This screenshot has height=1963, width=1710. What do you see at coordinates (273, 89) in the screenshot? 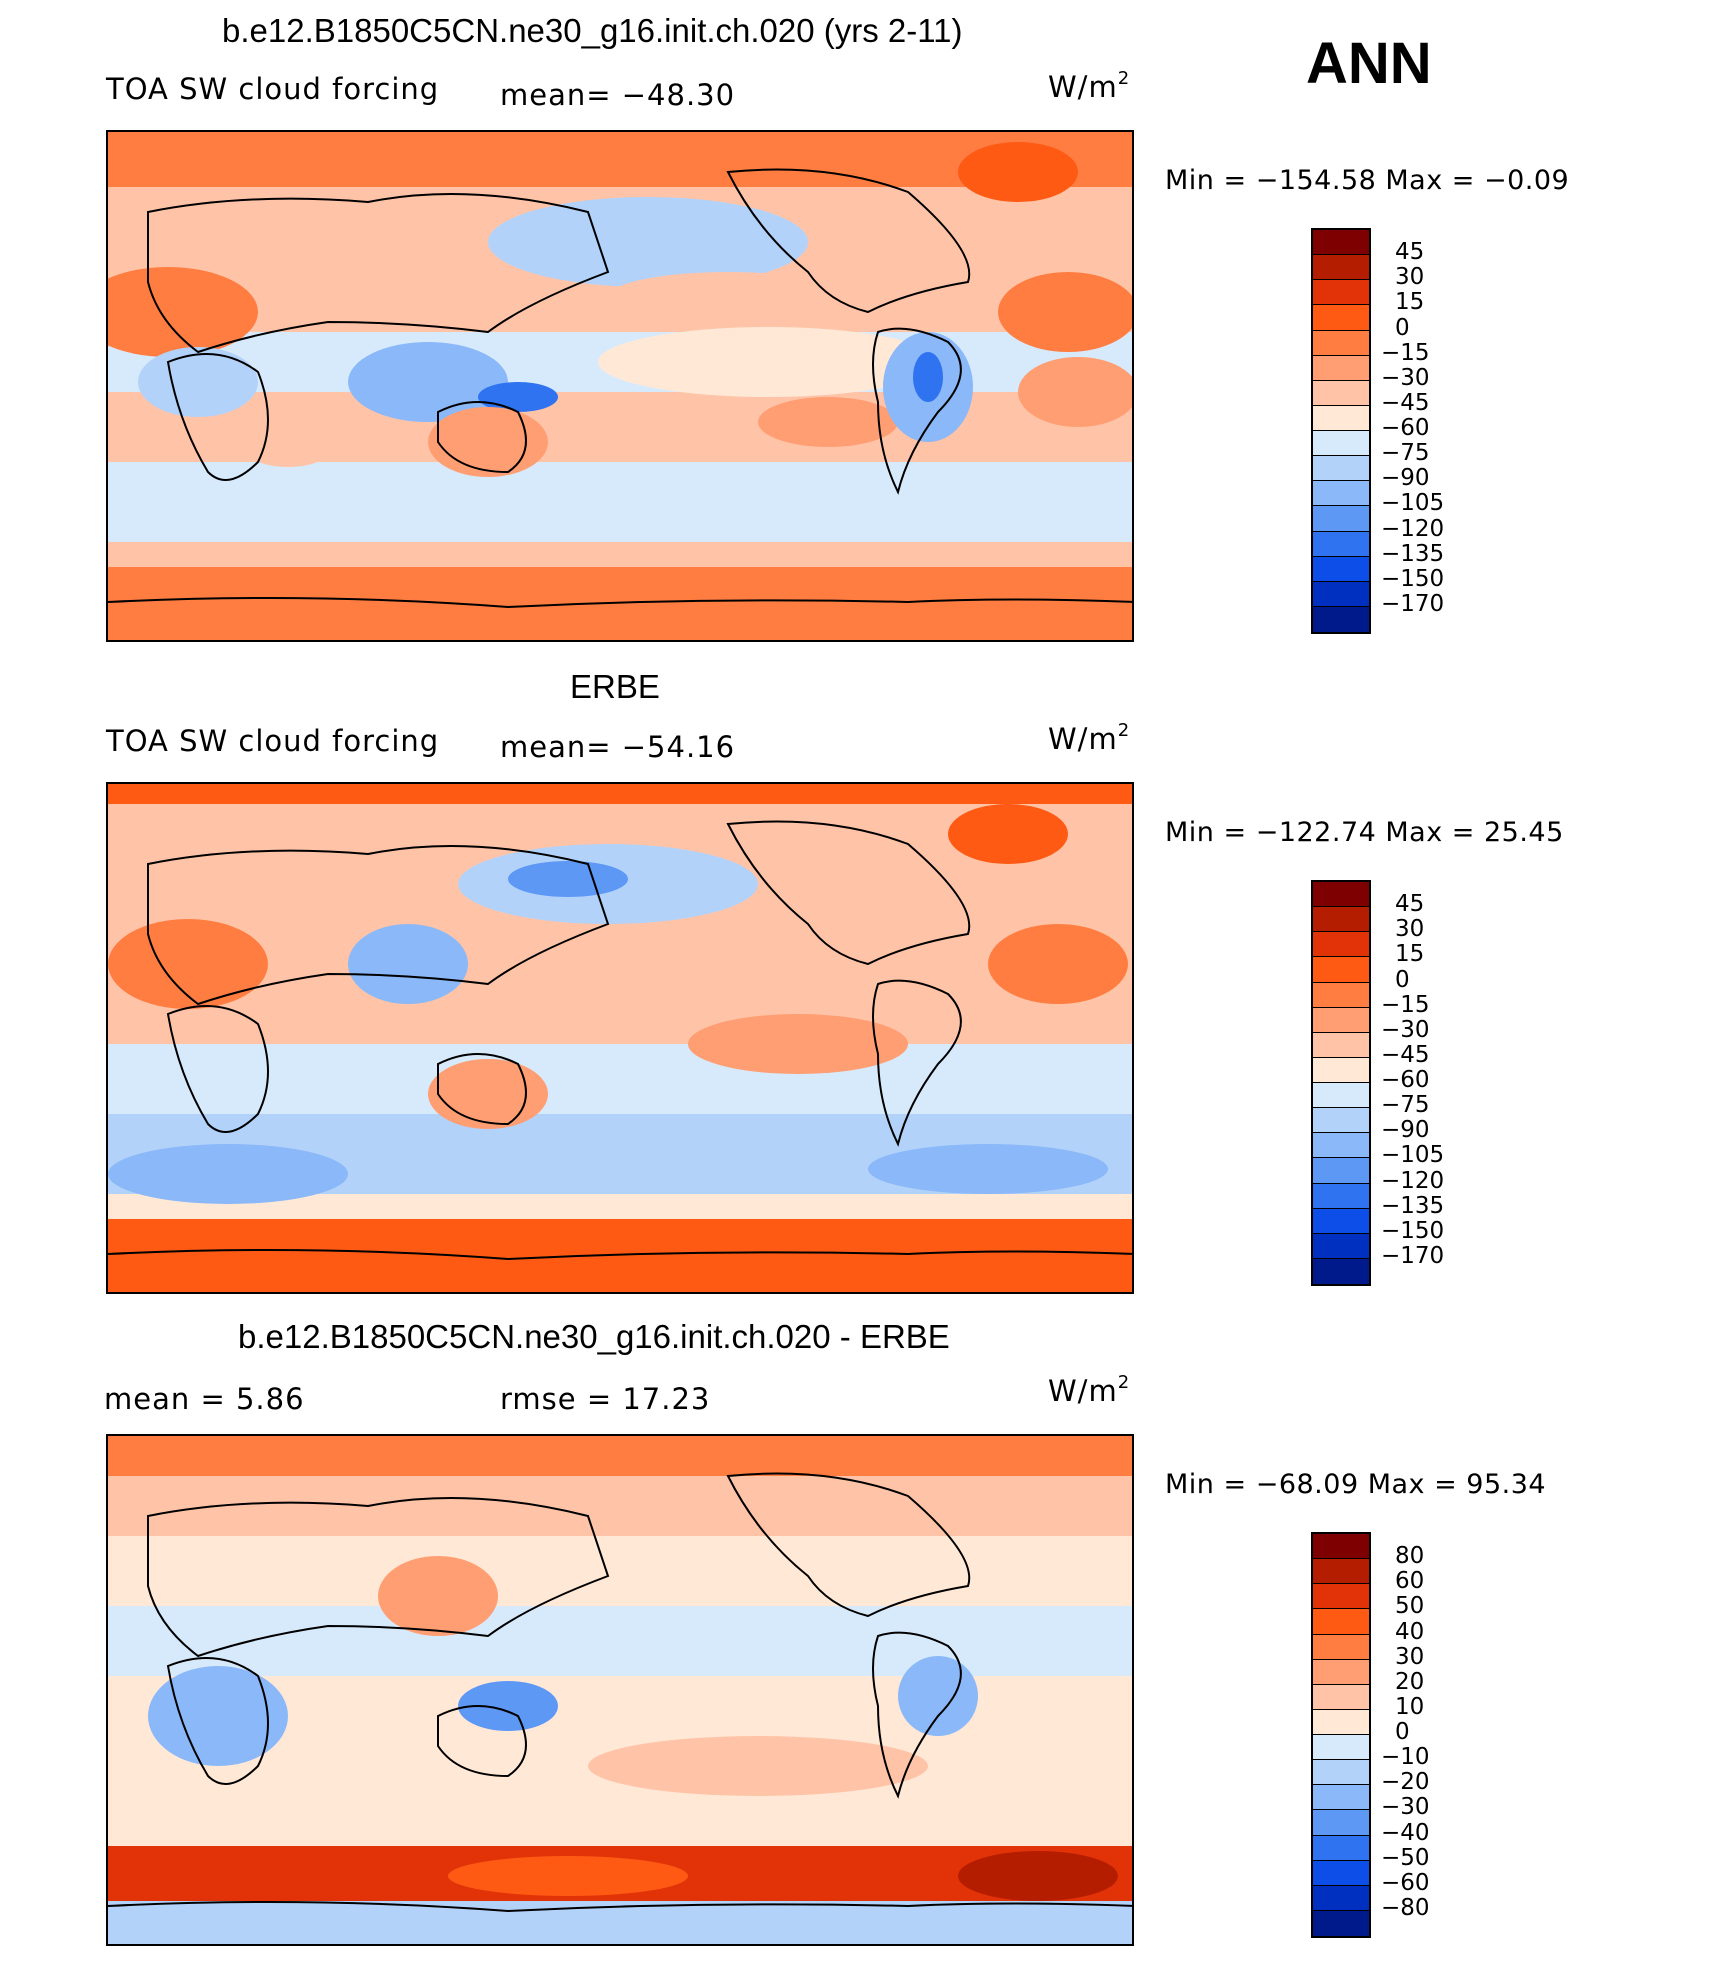
I see `panel-1-variable: TOA SW cloud forcing` at bounding box center [273, 89].